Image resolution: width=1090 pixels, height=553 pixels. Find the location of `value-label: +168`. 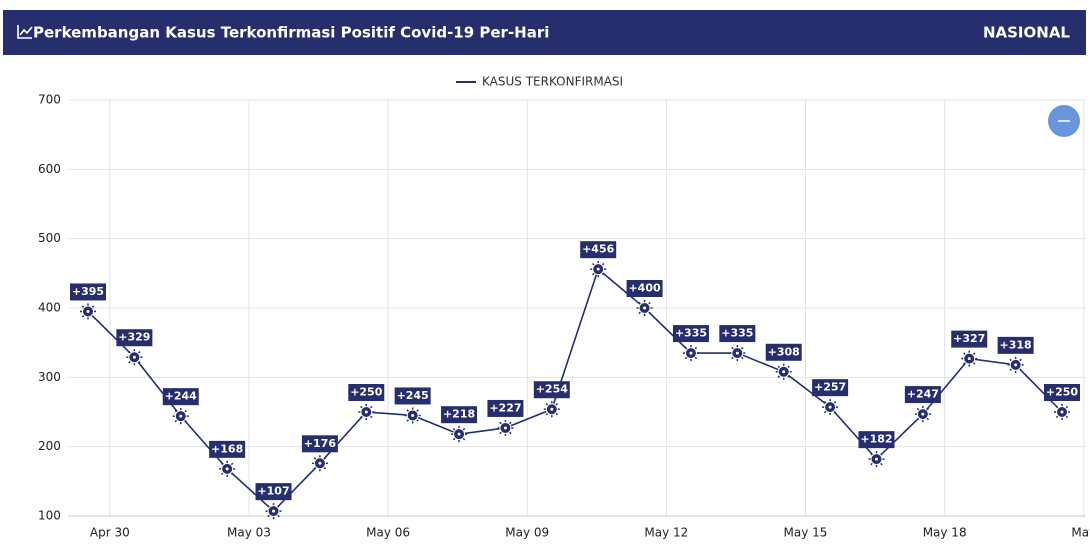

value-label: +168 is located at coordinates (227, 448).